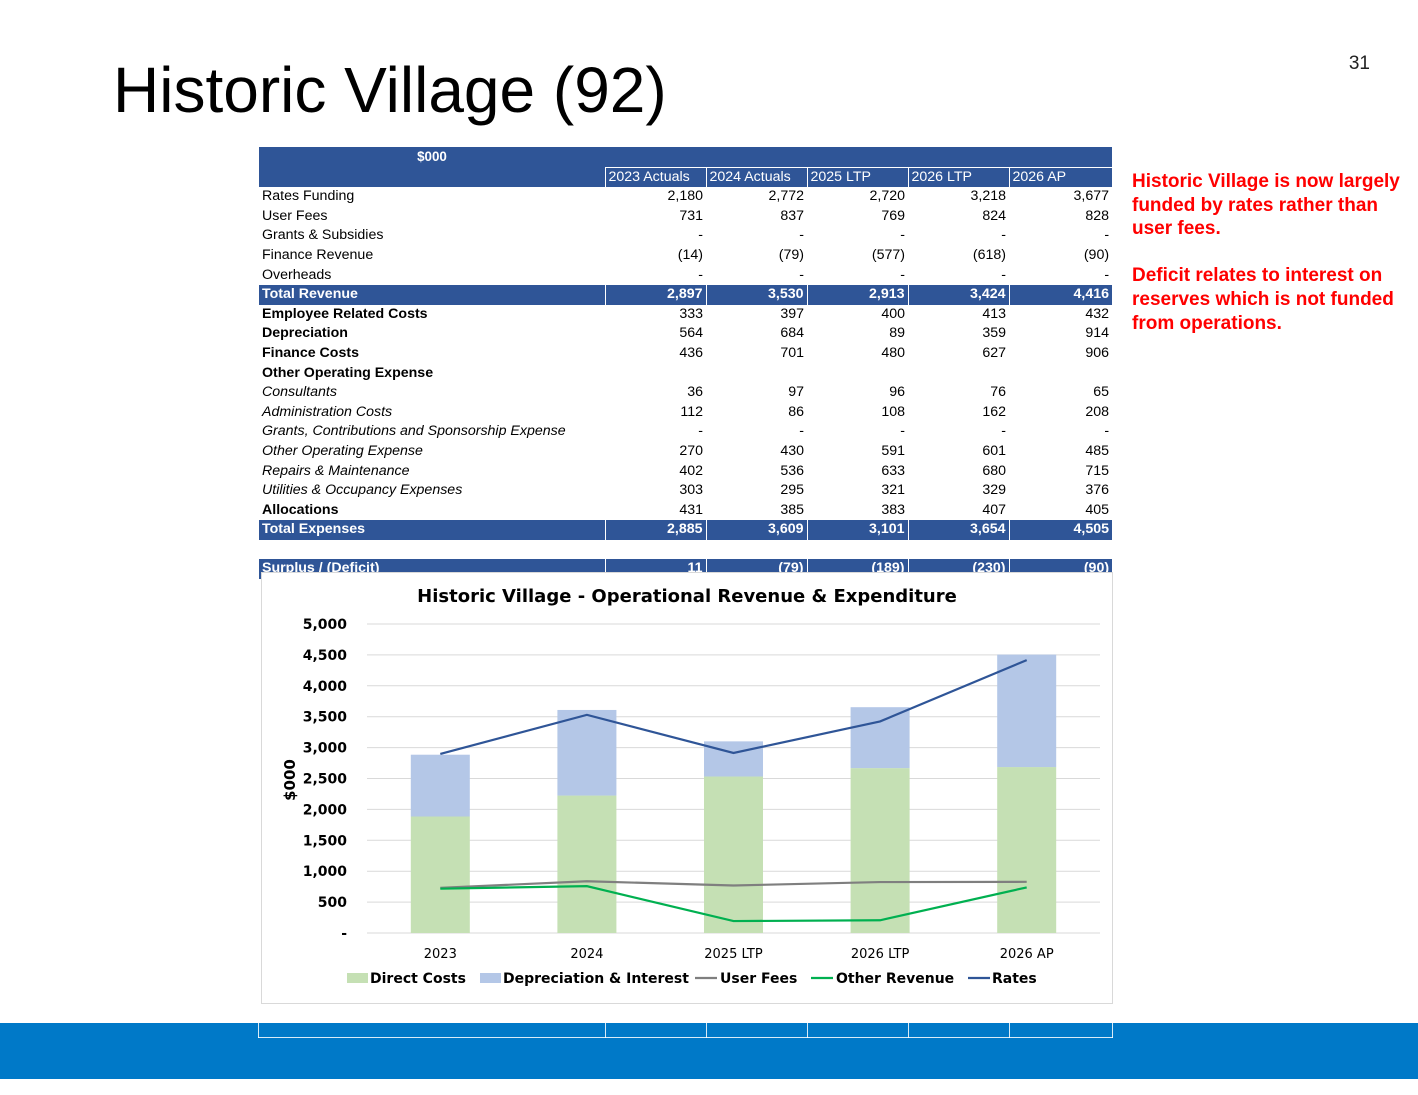  What do you see at coordinates (994, 215) in the screenshot?
I see `row-value: 824` at bounding box center [994, 215].